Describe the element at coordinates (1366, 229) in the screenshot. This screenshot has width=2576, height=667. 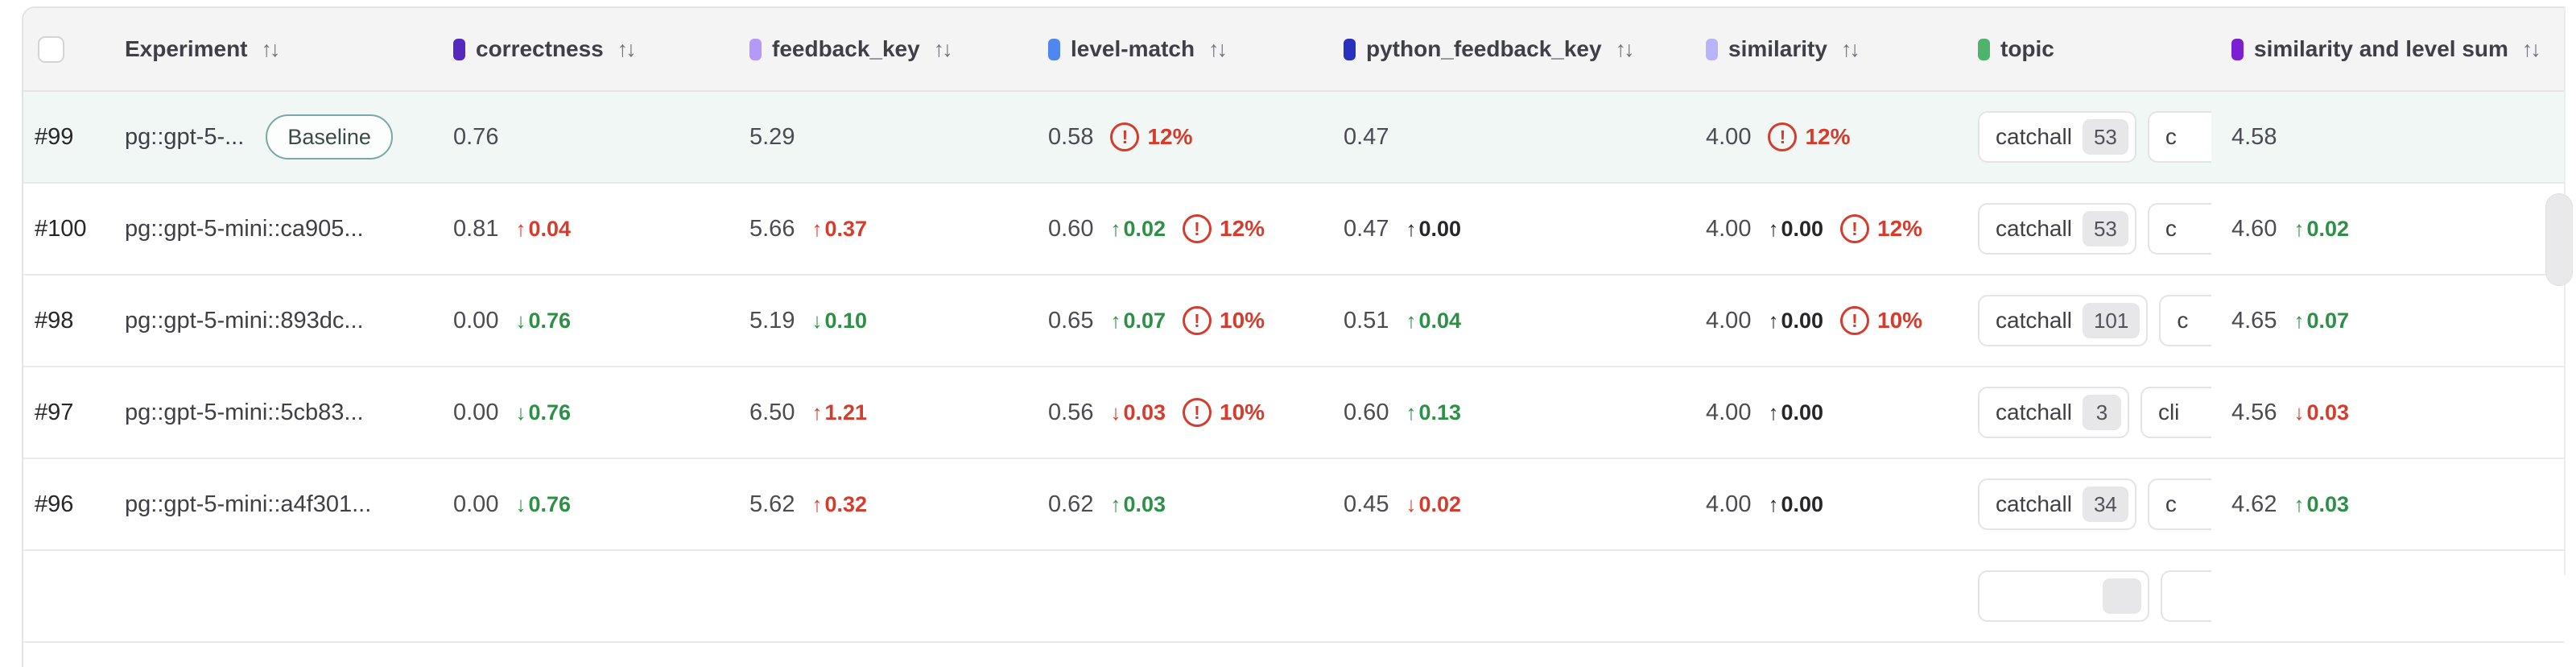
I see `metric-value: 0.47` at that location.